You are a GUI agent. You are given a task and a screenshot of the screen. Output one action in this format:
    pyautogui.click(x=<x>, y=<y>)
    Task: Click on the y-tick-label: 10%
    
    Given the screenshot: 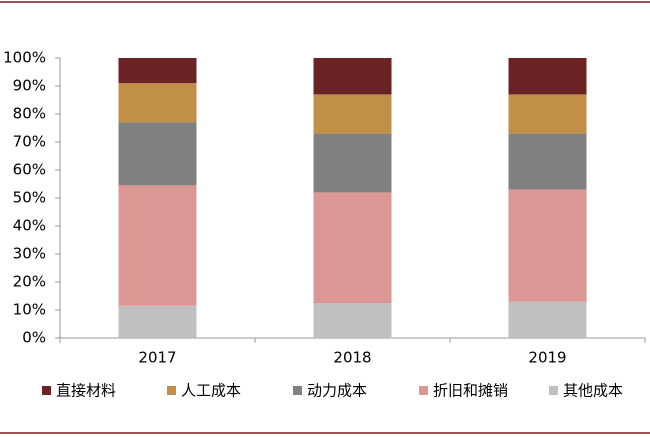 What is the action you would take?
    pyautogui.click(x=29, y=310)
    